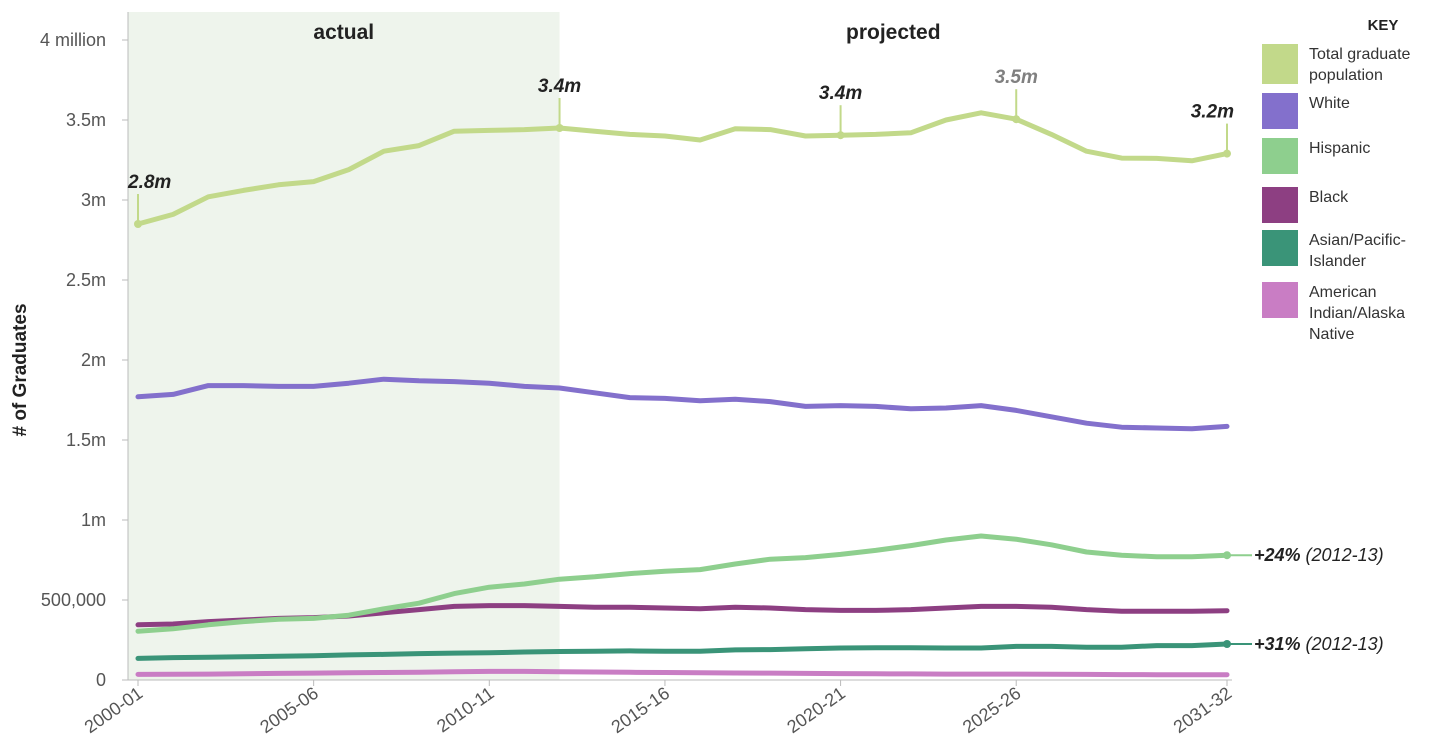  Describe the element at coordinates (114, 710) in the screenshot. I see `x-tick-label: 2000-01` at that location.